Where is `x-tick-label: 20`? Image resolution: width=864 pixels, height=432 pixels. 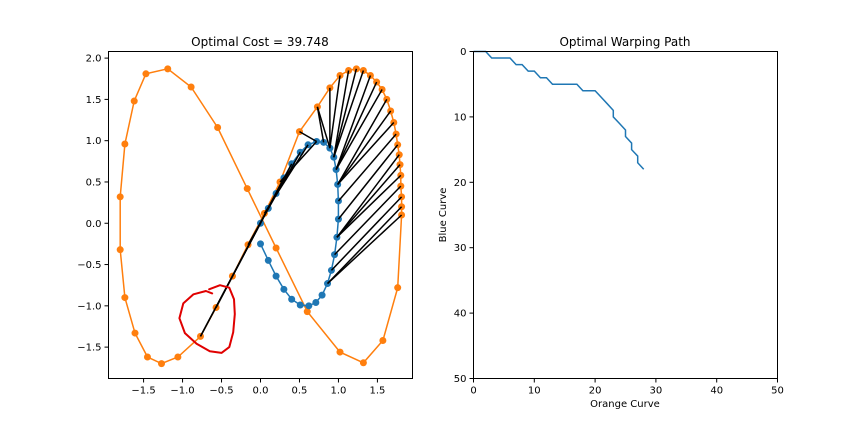 x-tick-label: 20 is located at coordinates (595, 391).